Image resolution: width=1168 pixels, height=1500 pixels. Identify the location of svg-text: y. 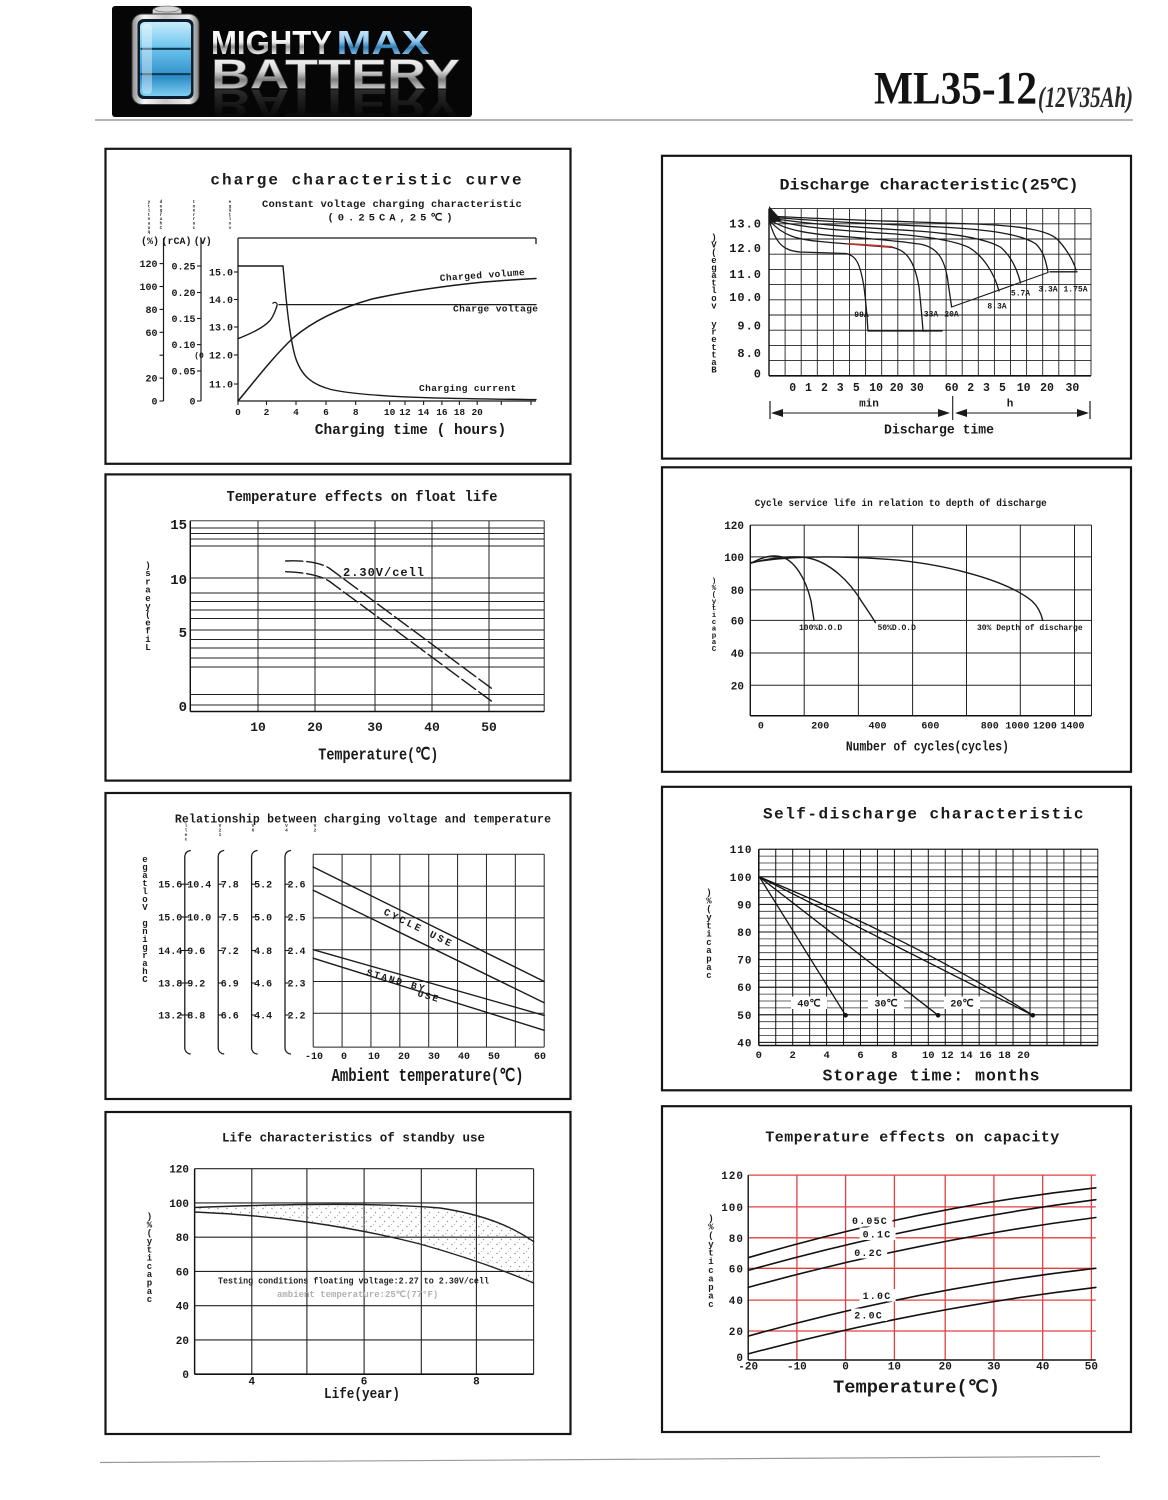
(714, 325).